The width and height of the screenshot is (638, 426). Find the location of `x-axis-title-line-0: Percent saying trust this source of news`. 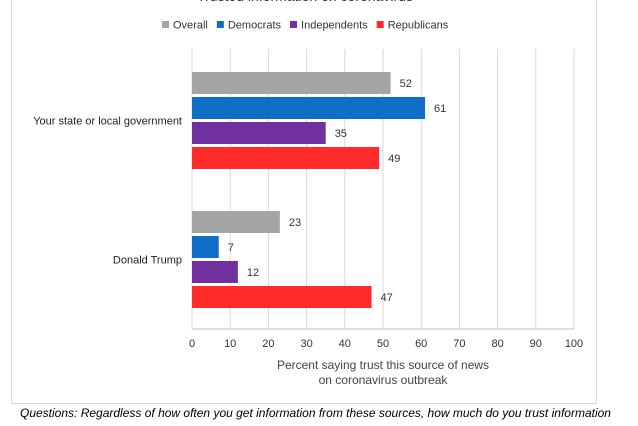

x-axis-title-line-0: Percent saying trust this source of news is located at coordinates (383, 365).